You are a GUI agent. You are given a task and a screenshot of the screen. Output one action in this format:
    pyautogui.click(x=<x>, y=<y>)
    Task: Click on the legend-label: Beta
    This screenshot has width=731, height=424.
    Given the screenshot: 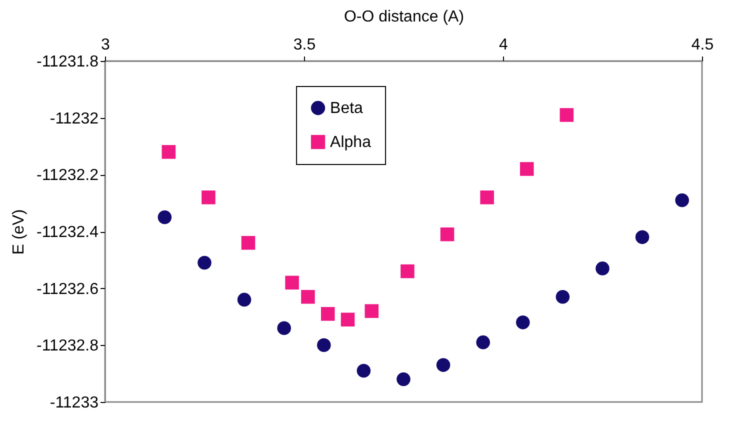 What is the action you would take?
    pyautogui.click(x=347, y=108)
    